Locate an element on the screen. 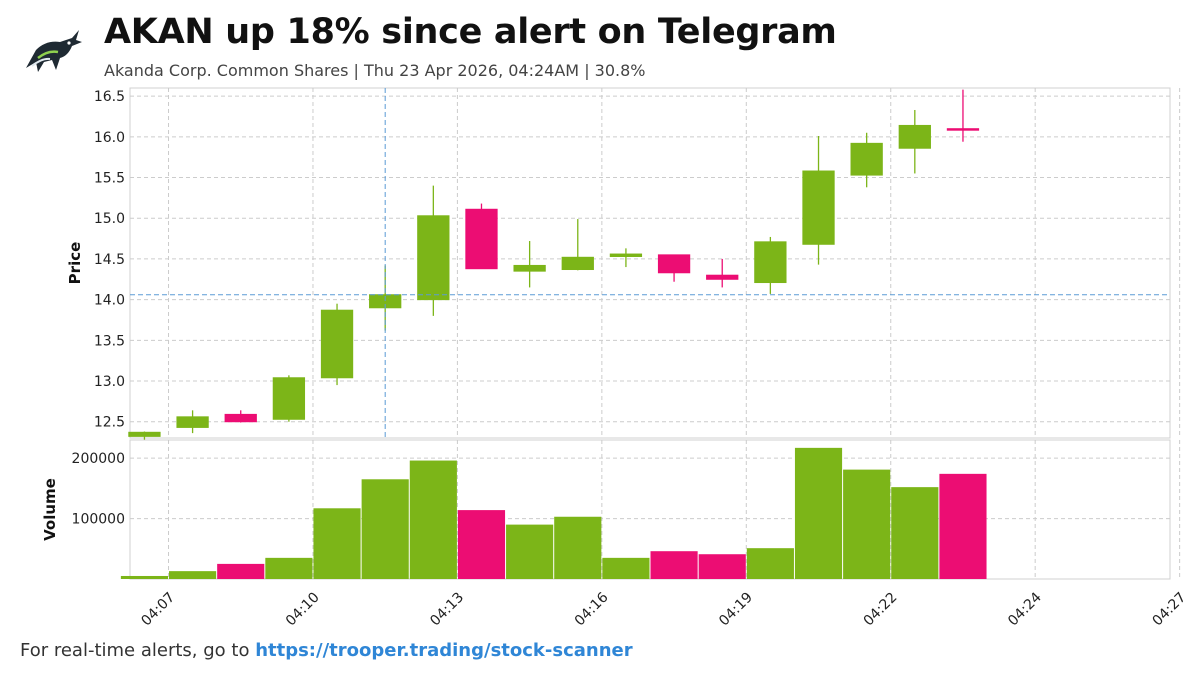 The image size is (1200, 675). price-axis-label: Price is located at coordinates (75, 263).